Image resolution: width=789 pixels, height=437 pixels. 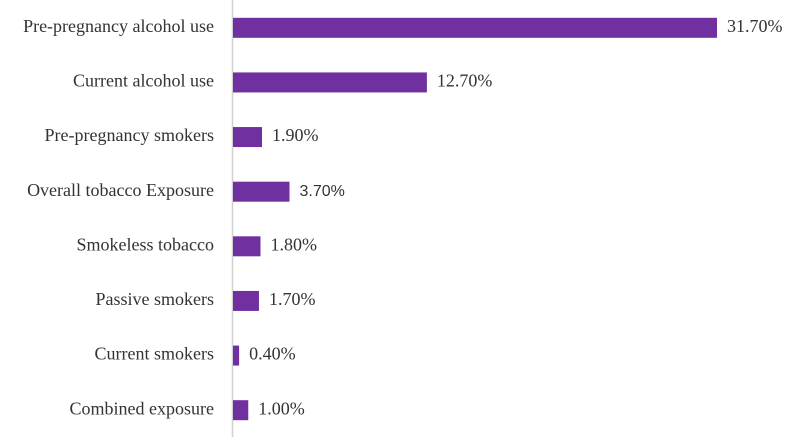 I want to click on value-label: 1.80%, so click(x=293, y=244).